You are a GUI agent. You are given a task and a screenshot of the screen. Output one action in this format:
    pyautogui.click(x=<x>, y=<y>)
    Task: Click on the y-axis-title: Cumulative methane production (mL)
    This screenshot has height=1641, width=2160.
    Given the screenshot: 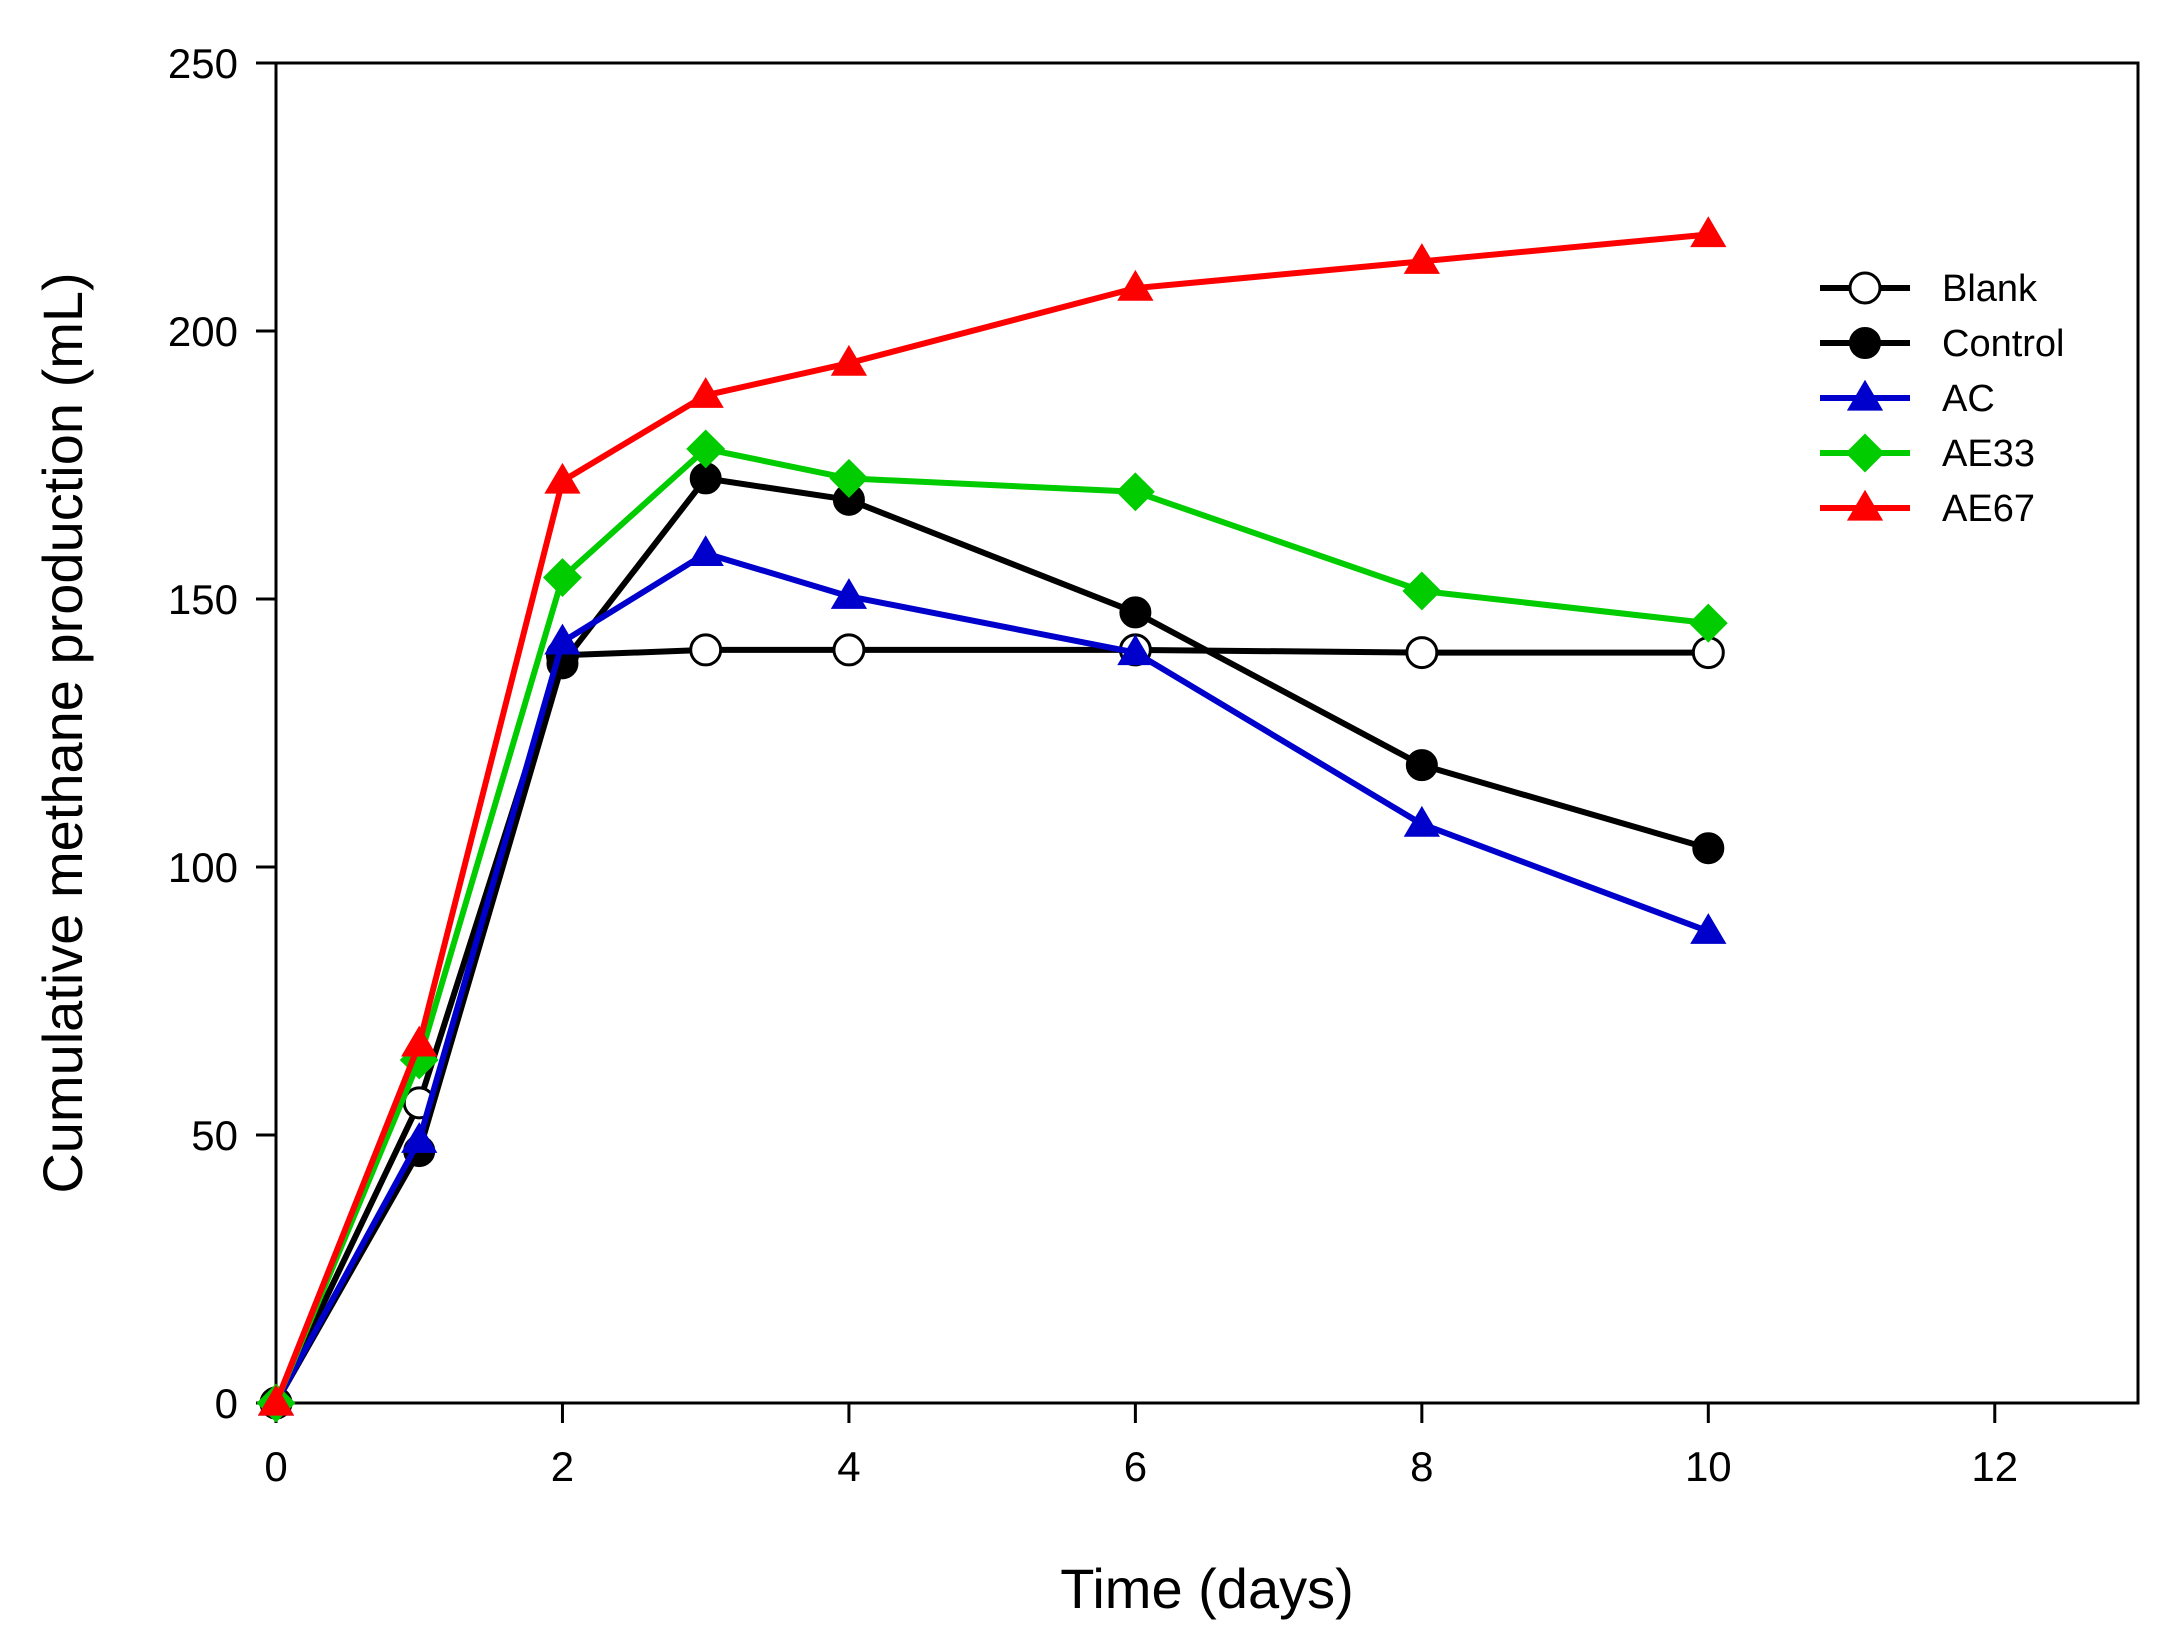 What is the action you would take?
    pyautogui.click(x=62, y=732)
    